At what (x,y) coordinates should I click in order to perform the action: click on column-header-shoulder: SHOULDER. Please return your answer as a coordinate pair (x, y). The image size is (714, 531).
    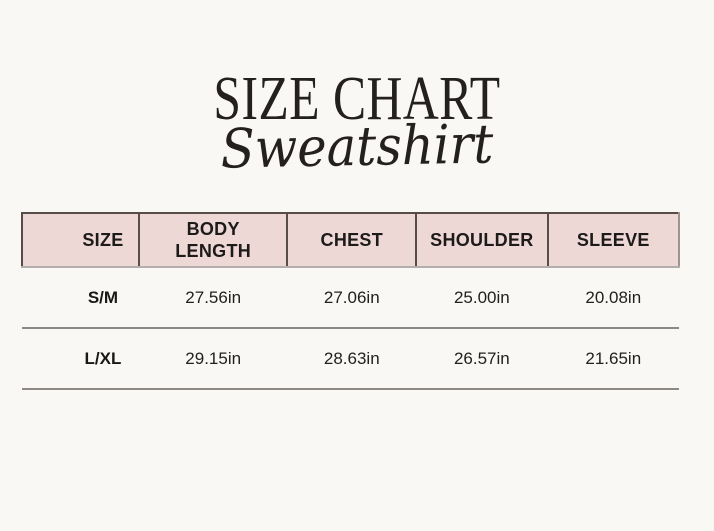
    Looking at the image, I should click on (482, 240).